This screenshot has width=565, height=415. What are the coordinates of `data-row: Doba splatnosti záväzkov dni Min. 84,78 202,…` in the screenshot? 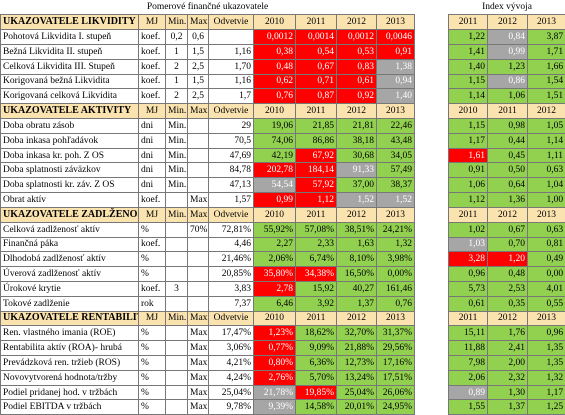 It's located at (282, 170).